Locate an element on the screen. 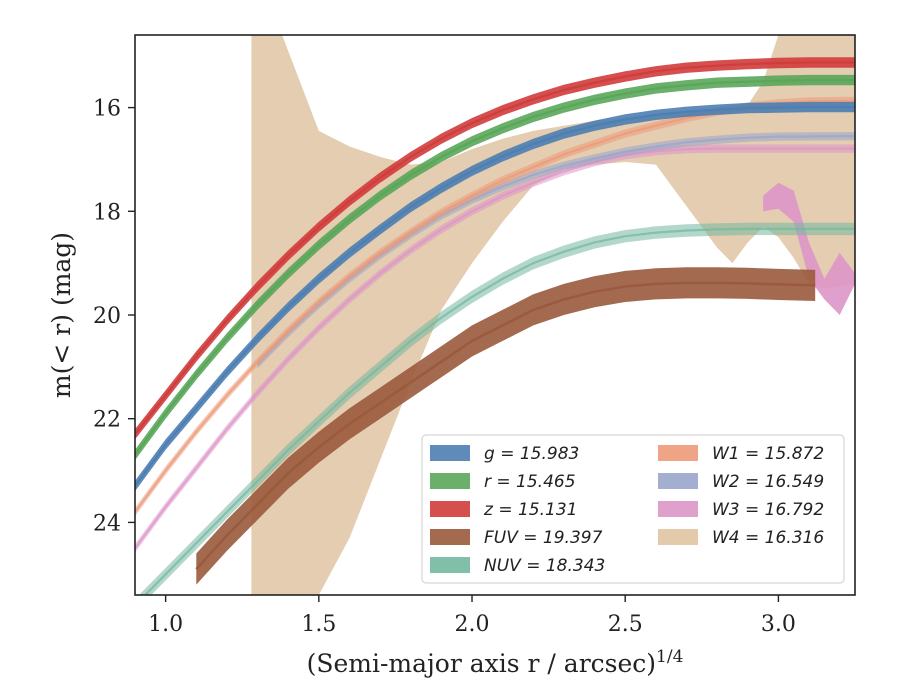  legend-frame is located at coordinates (633, 509).